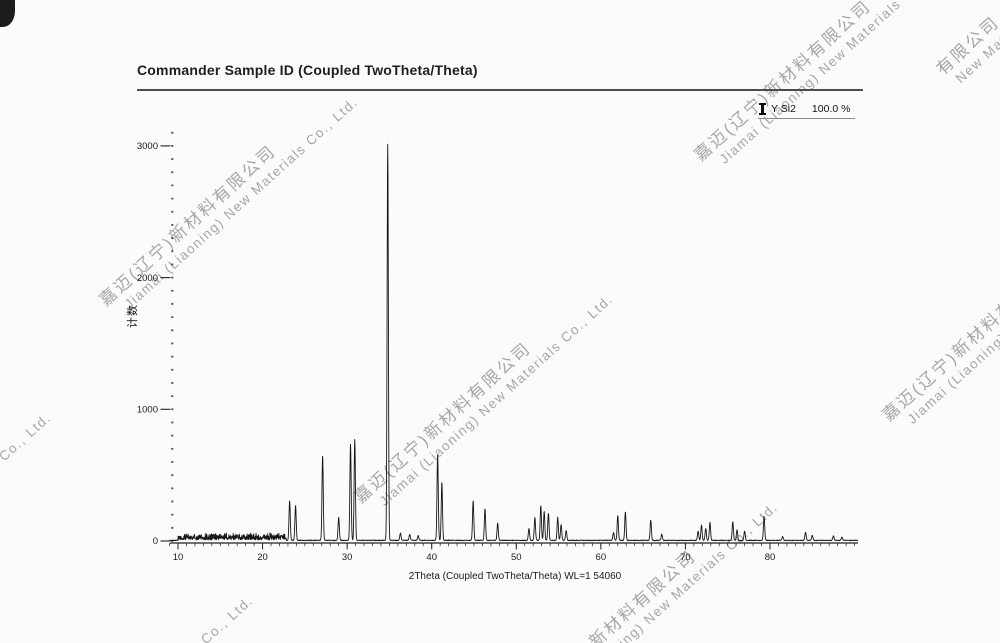  What do you see at coordinates (155, 541) in the screenshot?
I see `y-tick-label: 0` at bounding box center [155, 541].